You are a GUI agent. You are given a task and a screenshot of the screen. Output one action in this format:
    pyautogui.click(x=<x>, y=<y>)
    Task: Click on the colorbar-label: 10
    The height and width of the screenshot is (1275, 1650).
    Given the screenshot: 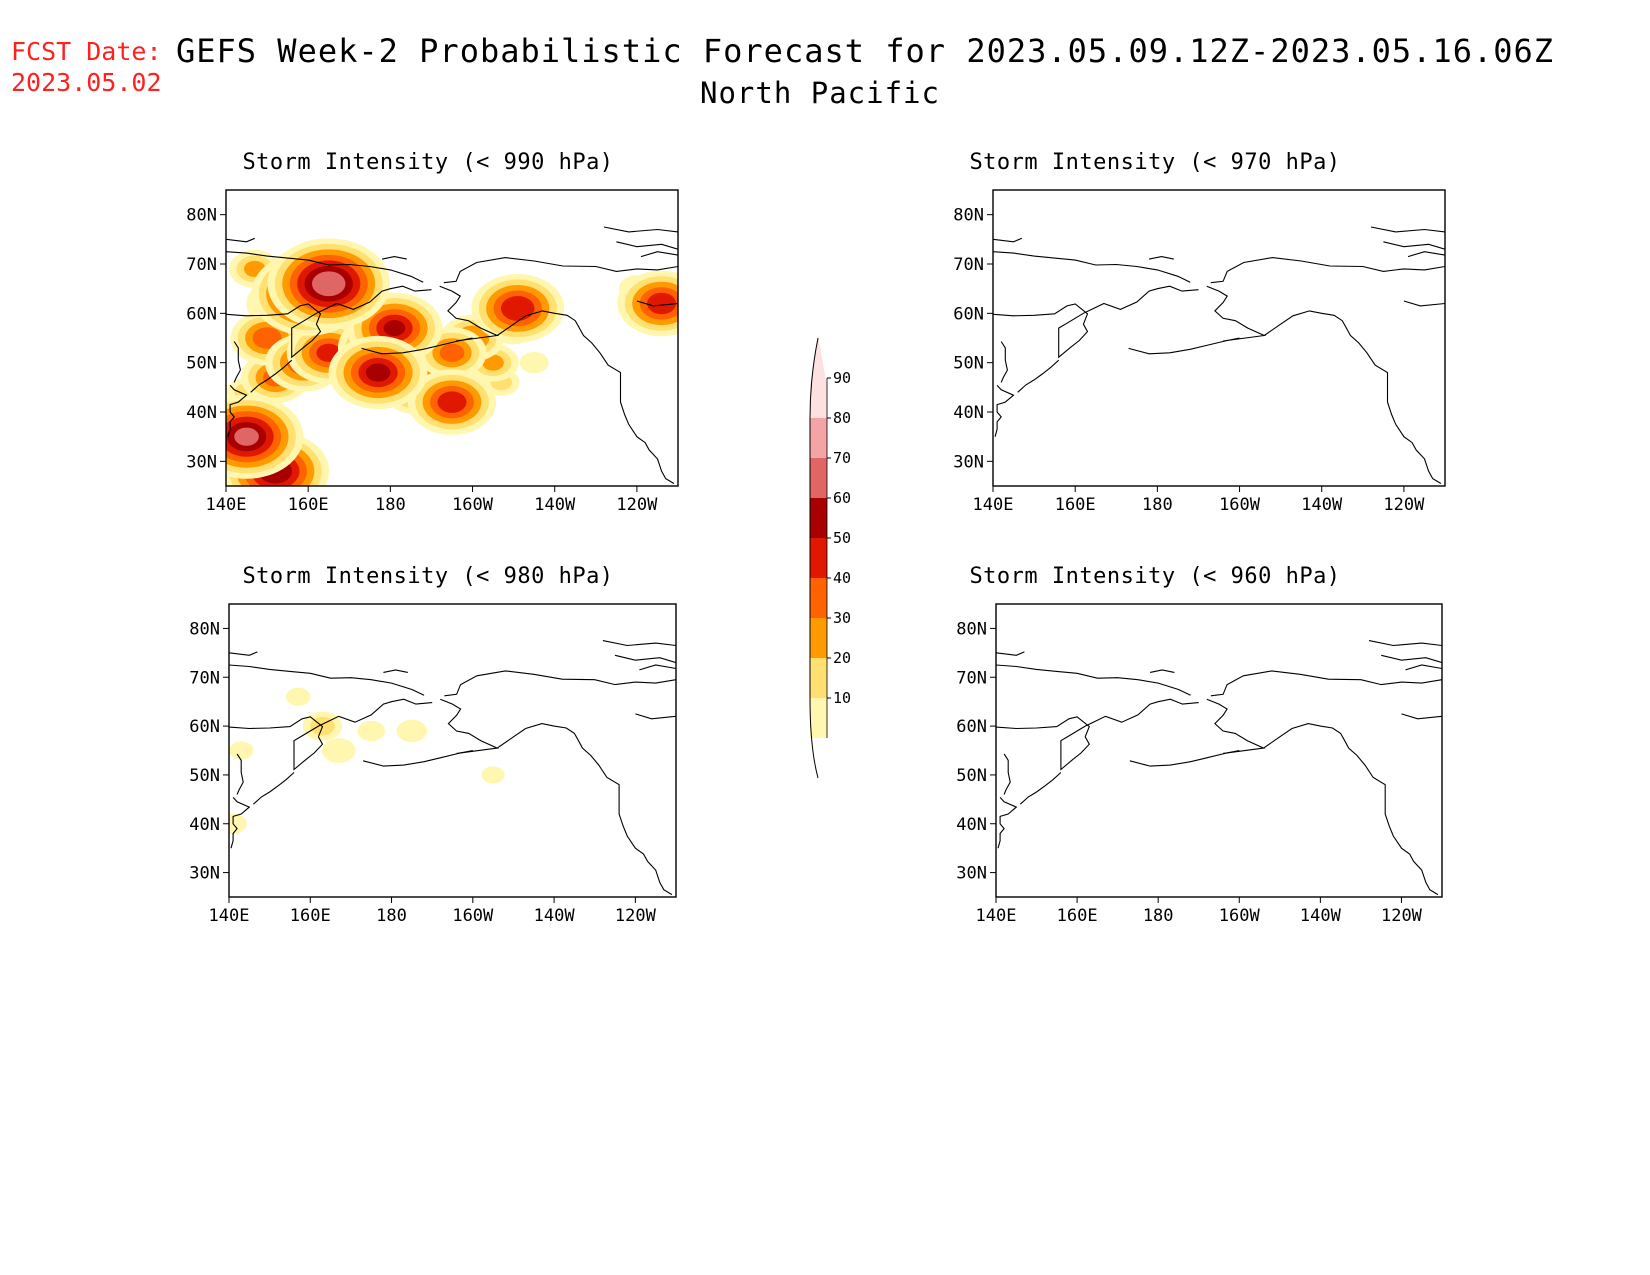 What is the action you would take?
    pyautogui.click(x=842, y=698)
    